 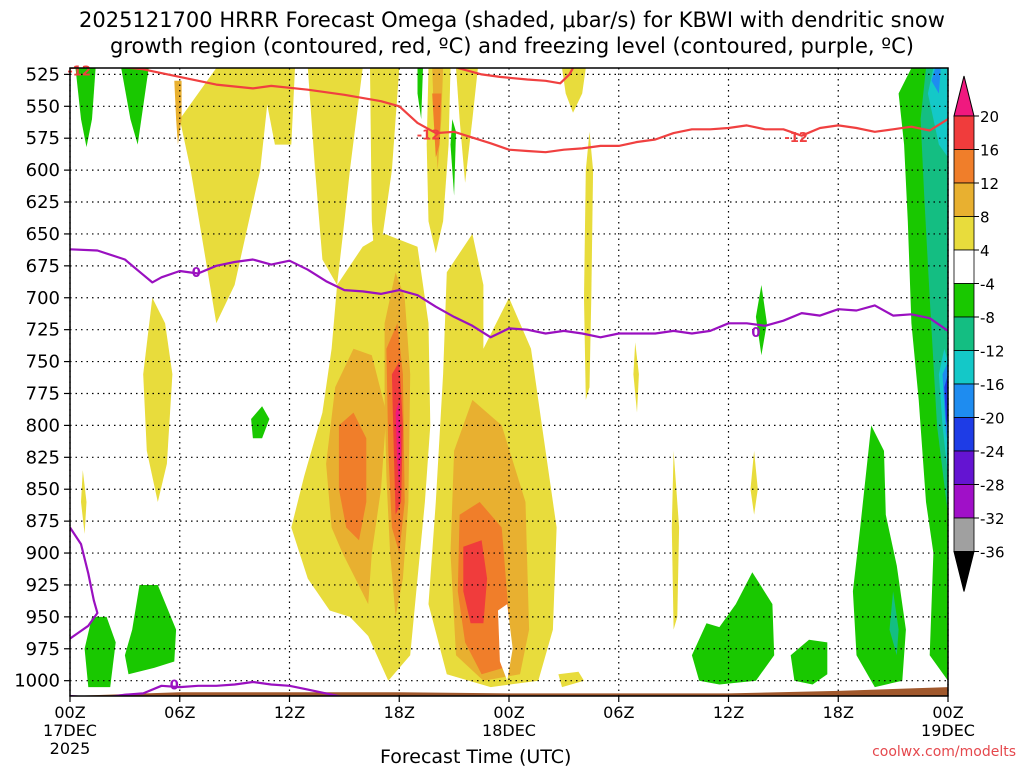 What do you see at coordinates (992, 385) in the screenshot?
I see `colorbar-label-8: -16` at bounding box center [992, 385].